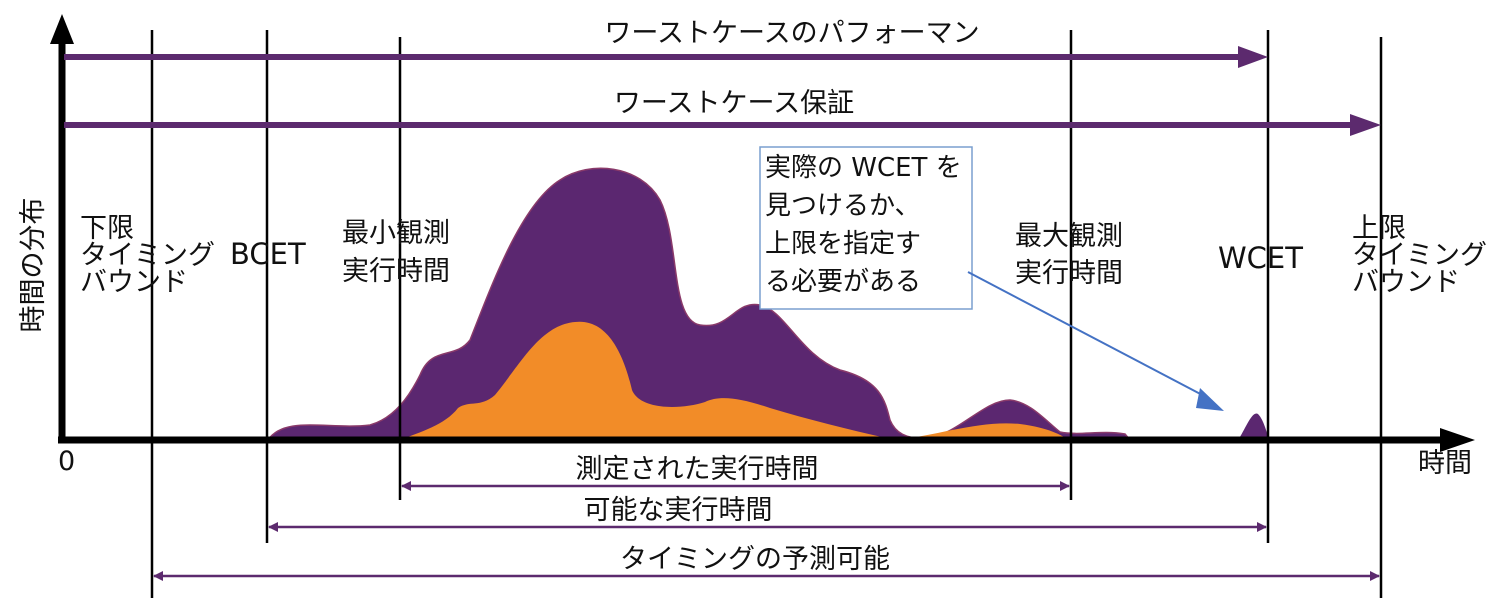 This screenshot has width=1511, height=612. What do you see at coordinates (1069, 273) in the screenshot?
I see `max-observed-label-2: 実行時間` at bounding box center [1069, 273].